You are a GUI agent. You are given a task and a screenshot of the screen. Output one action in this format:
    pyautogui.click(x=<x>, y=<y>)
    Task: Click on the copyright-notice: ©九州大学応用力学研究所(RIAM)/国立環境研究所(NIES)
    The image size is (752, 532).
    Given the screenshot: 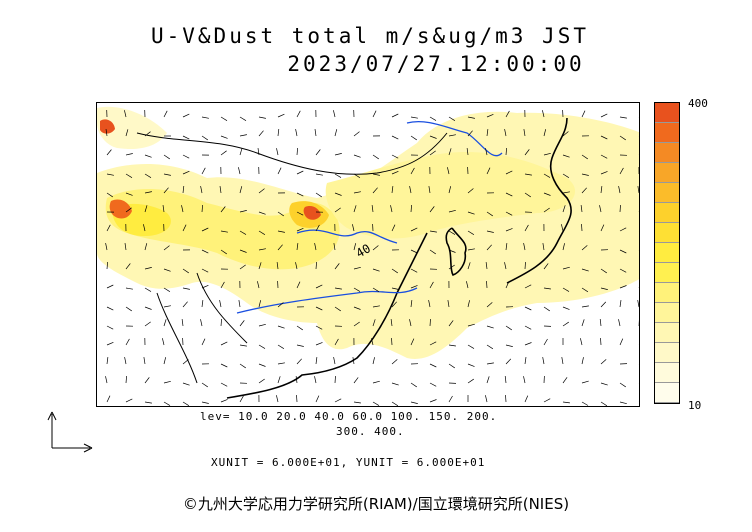 What is the action you would take?
    pyautogui.click(x=376, y=504)
    